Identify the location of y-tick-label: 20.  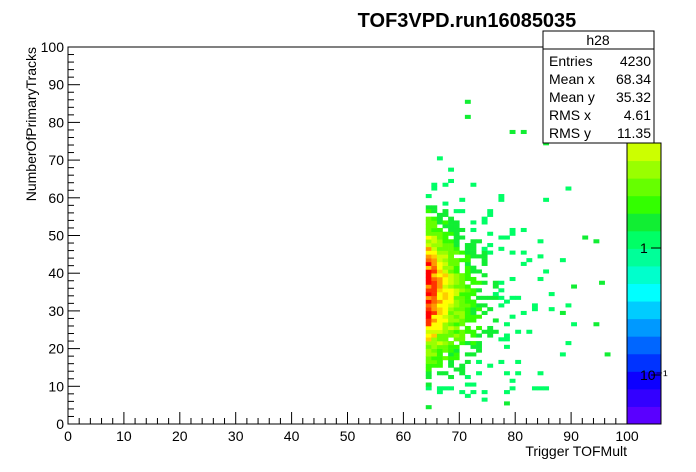
(56, 349).